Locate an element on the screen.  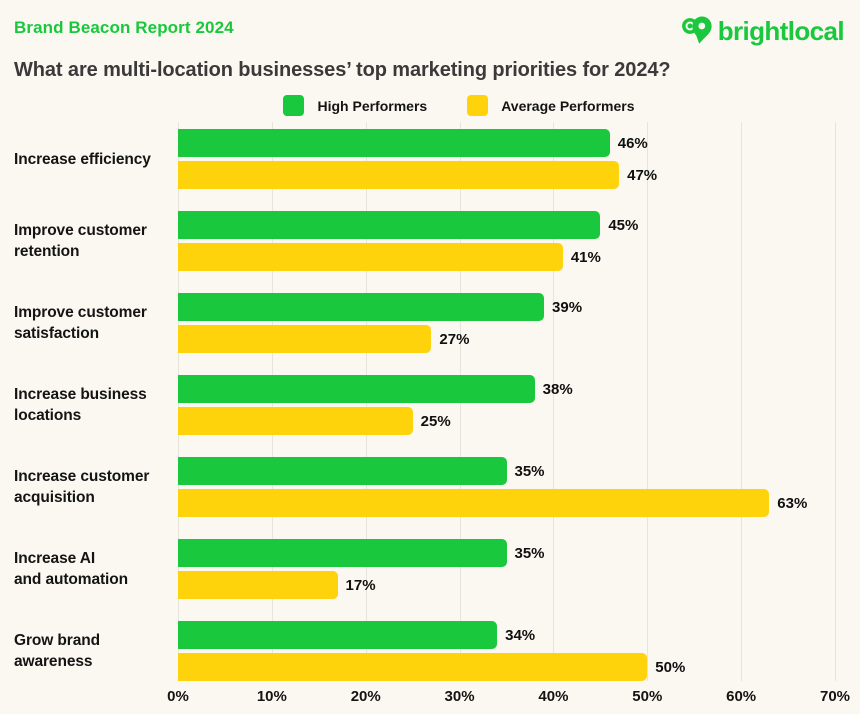
x-tick-label: 50% is located at coordinates (647, 696).